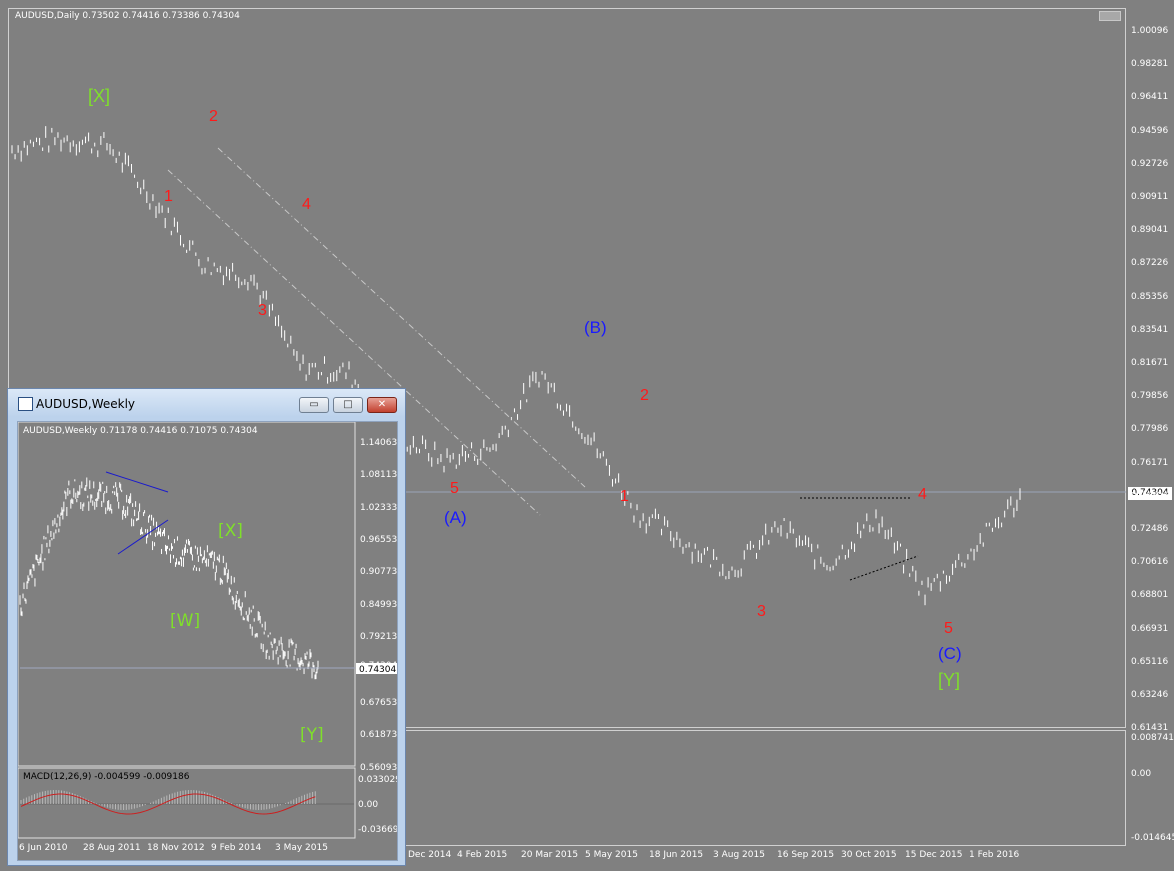 This screenshot has width=1174, height=871. I want to click on price-tick-label: 0.72486, so click(1150, 529).